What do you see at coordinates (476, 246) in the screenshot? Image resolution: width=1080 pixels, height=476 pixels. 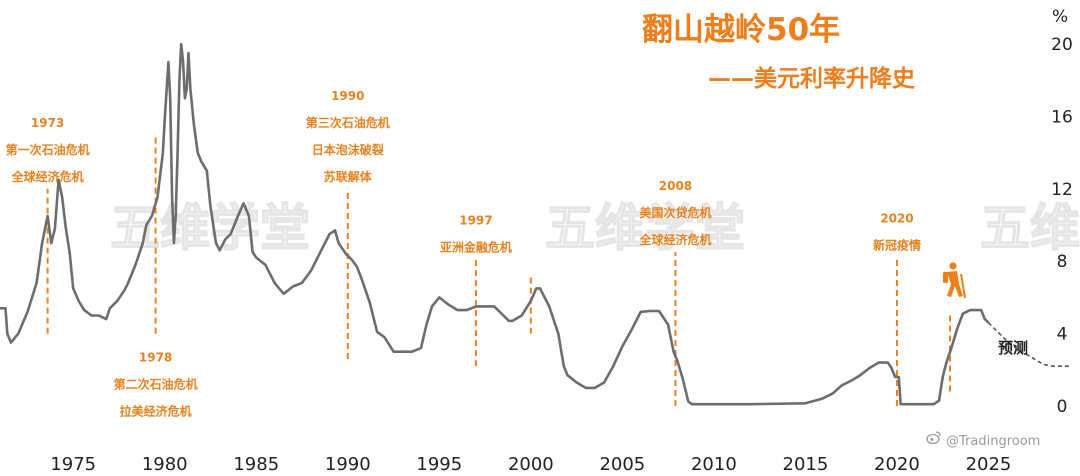 I see `event-label: 亚洲金融危机` at bounding box center [476, 246].